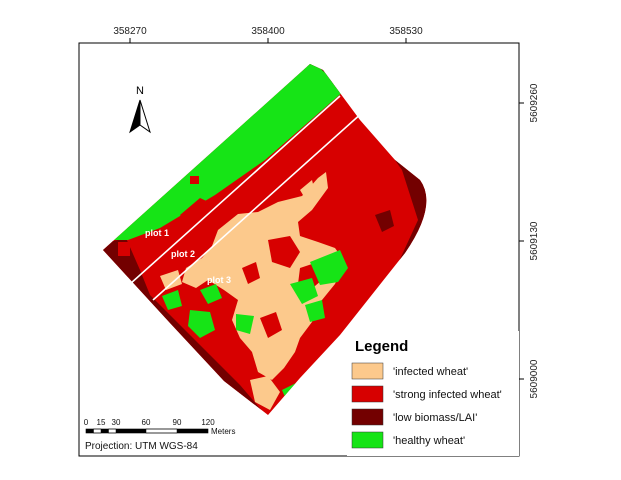 The image size is (621, 480). What do you see at coordinates (367, 440) in the screenshot?
I see `legend-swatch-healthy` at bounding box center [367, 440].